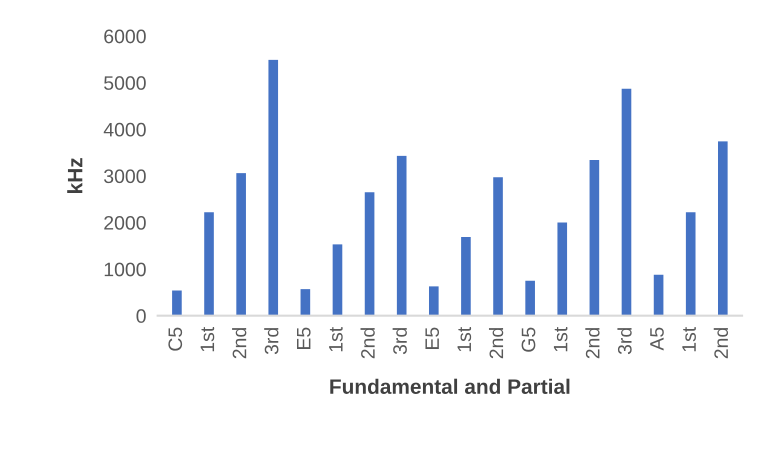  Describe the element at coordinates (657, 339) in the screenshot. I see `x-tick-label: A5` at that location.